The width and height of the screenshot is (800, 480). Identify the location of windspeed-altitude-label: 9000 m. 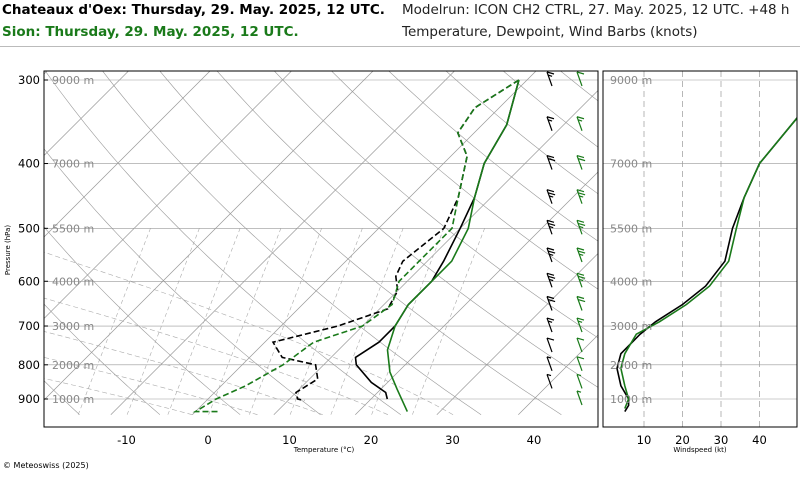
(631, 80).